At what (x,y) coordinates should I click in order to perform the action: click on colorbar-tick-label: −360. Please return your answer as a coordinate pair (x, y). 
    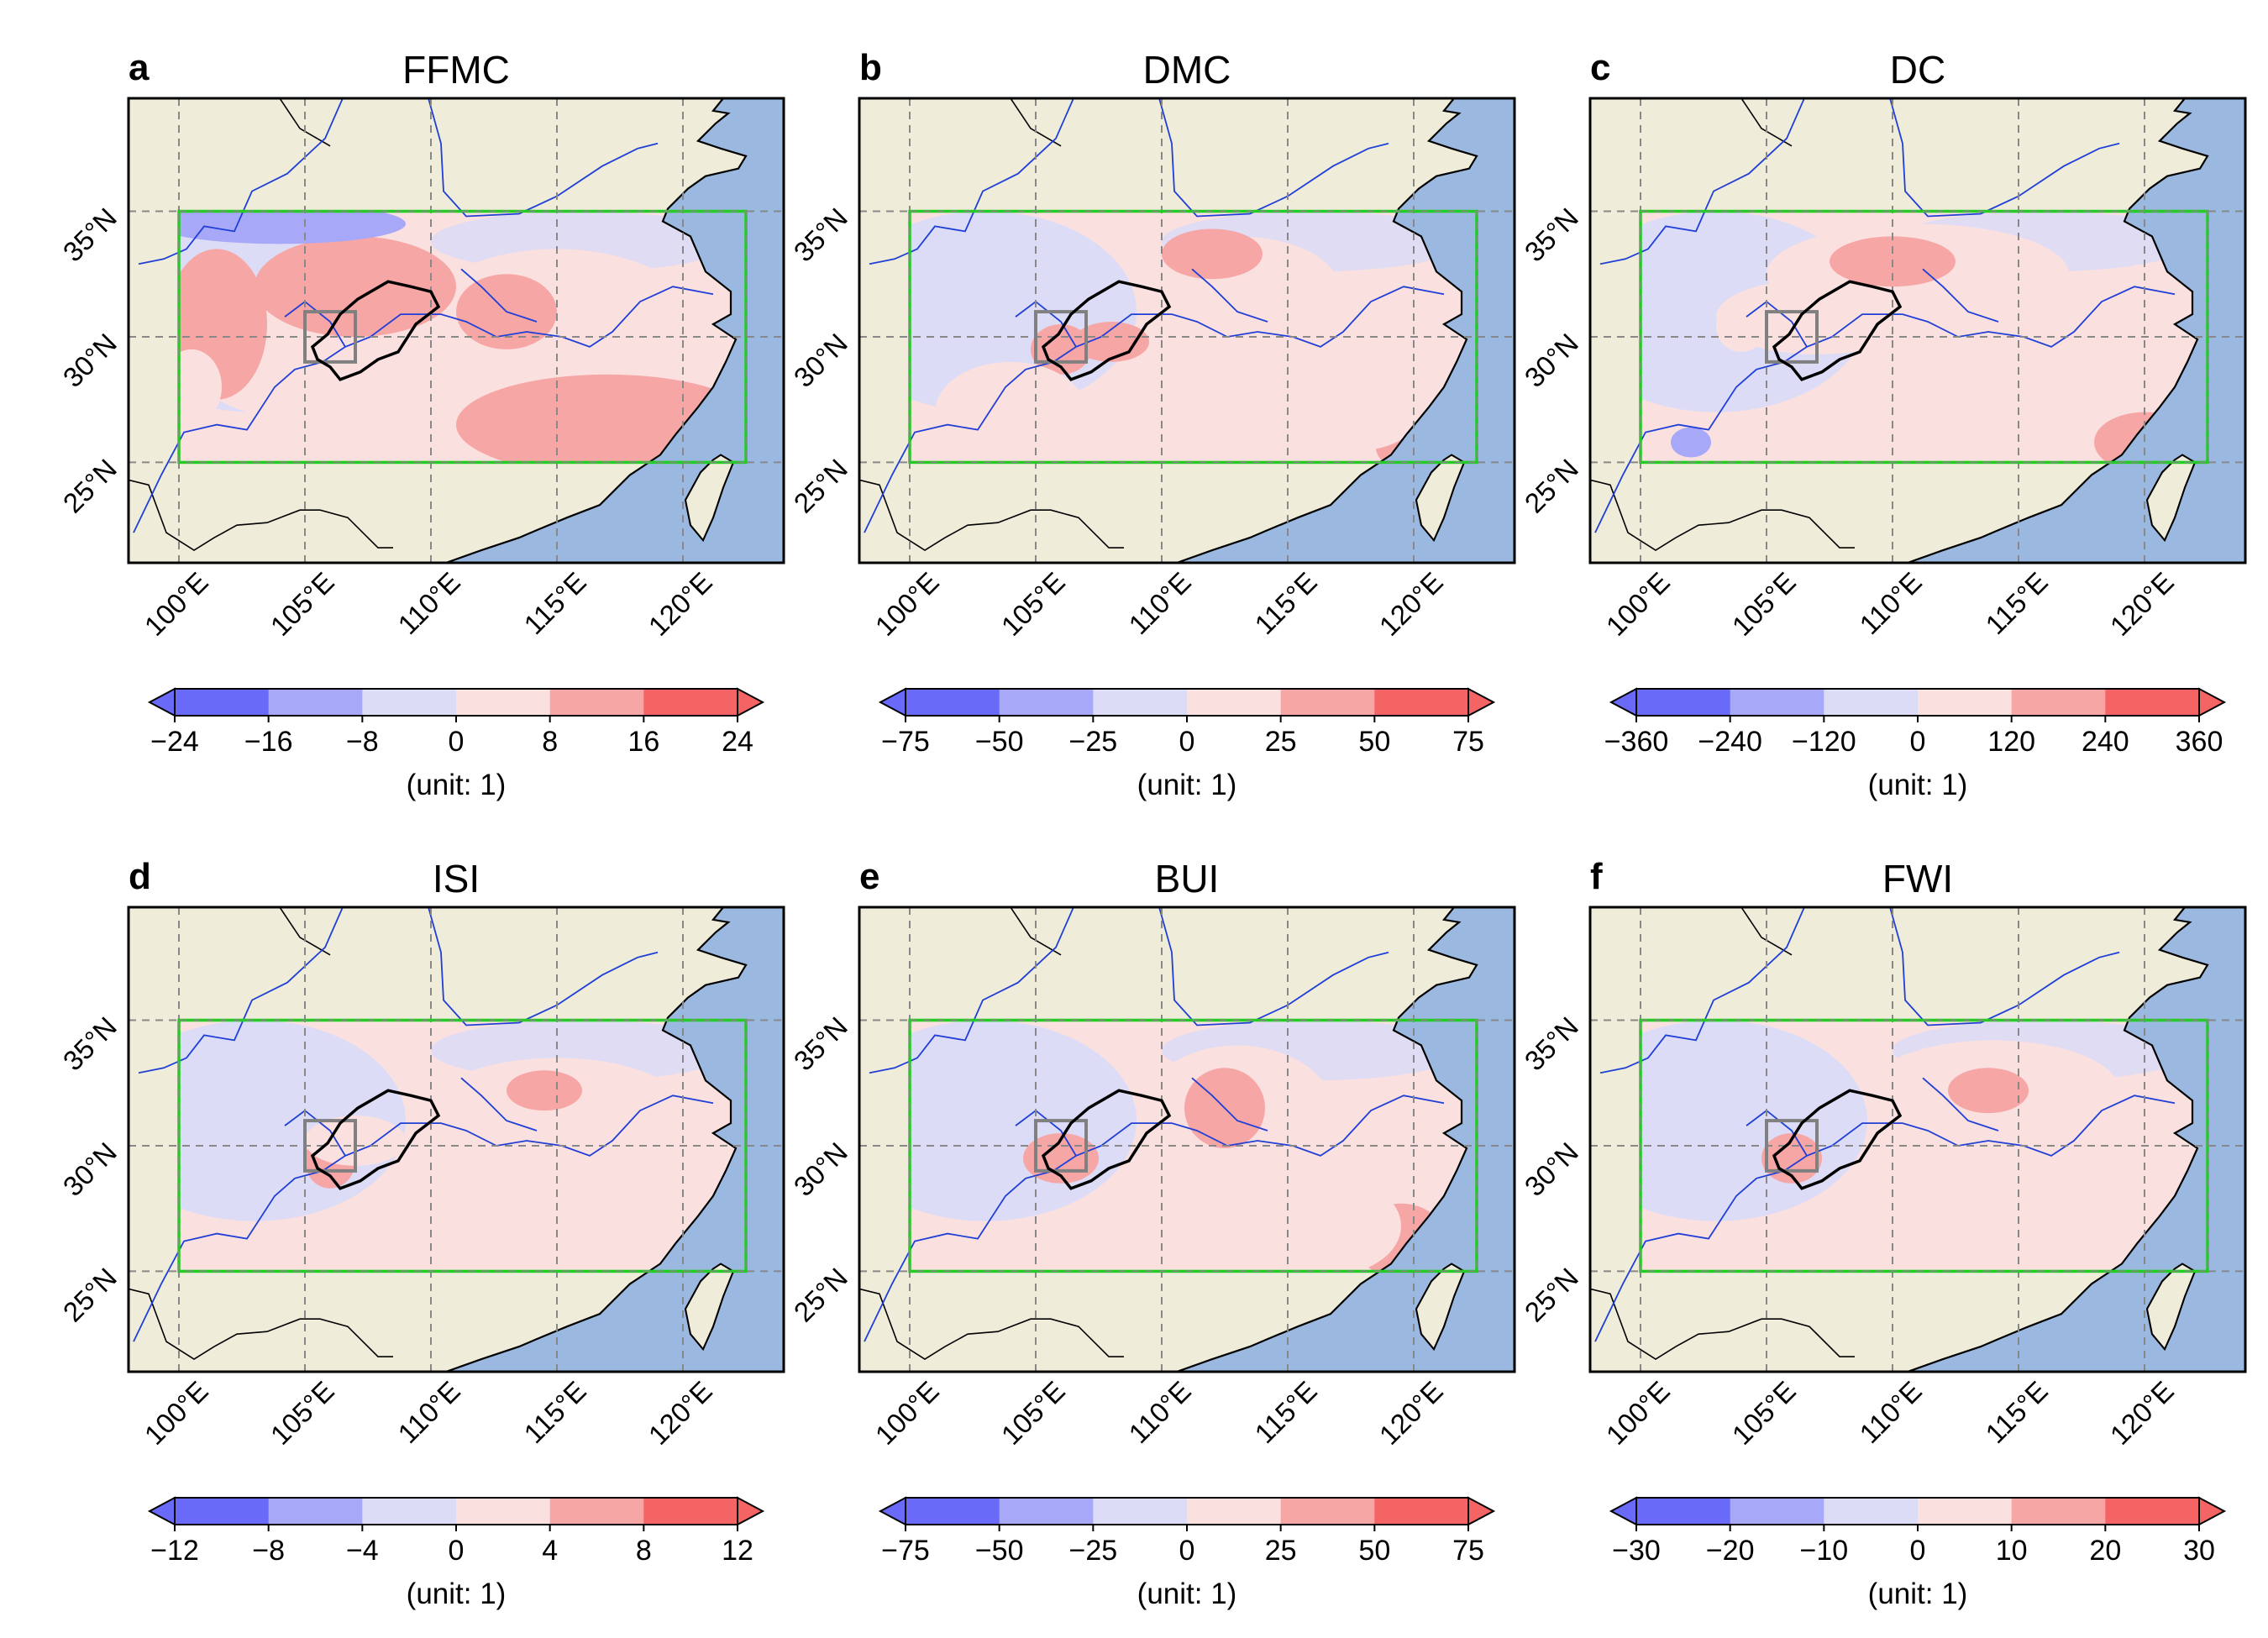
    Looking at the image, I should click on (1636, 742).